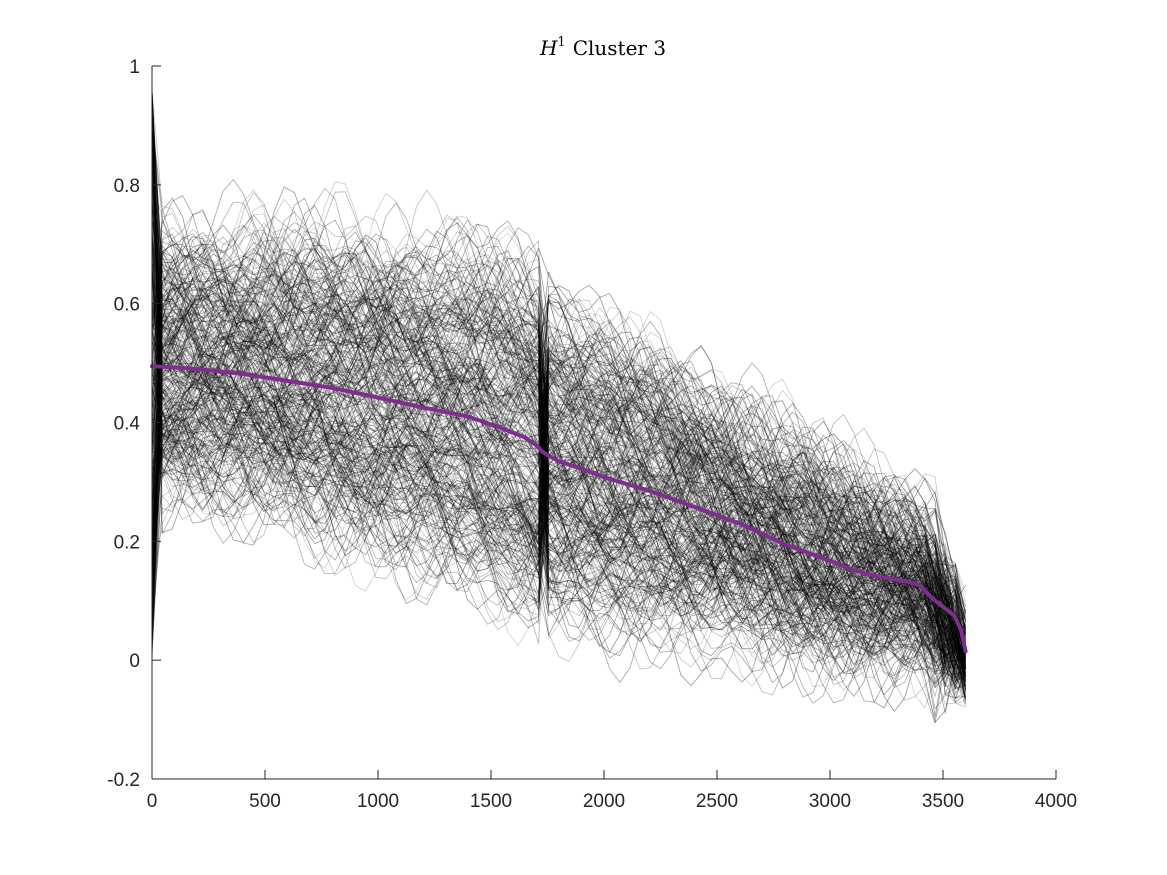  I want to click on x-tick-label: 1000, so click(378, 801).